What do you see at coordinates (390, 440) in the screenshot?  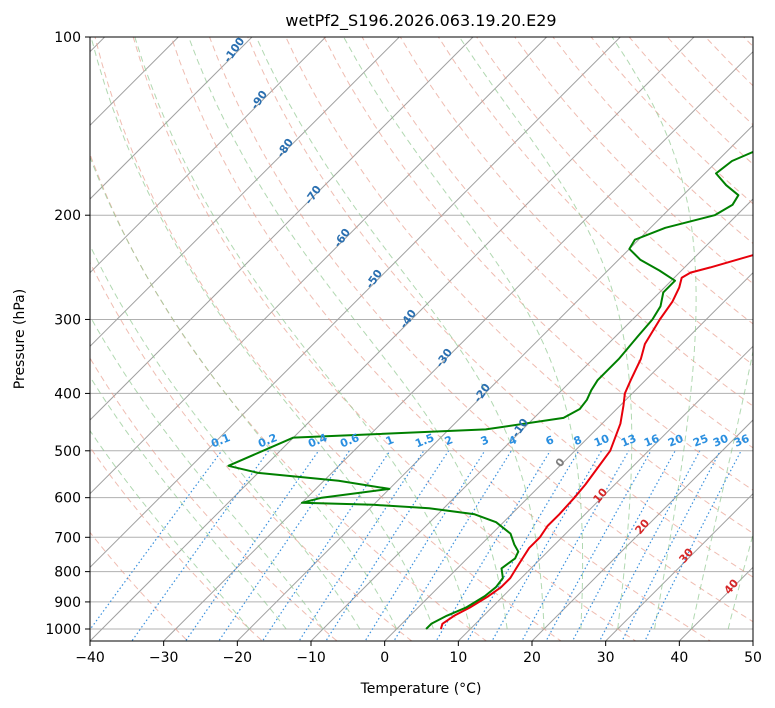 I see `mixing-ratio-label: 1` at bounding box center [390, 440].